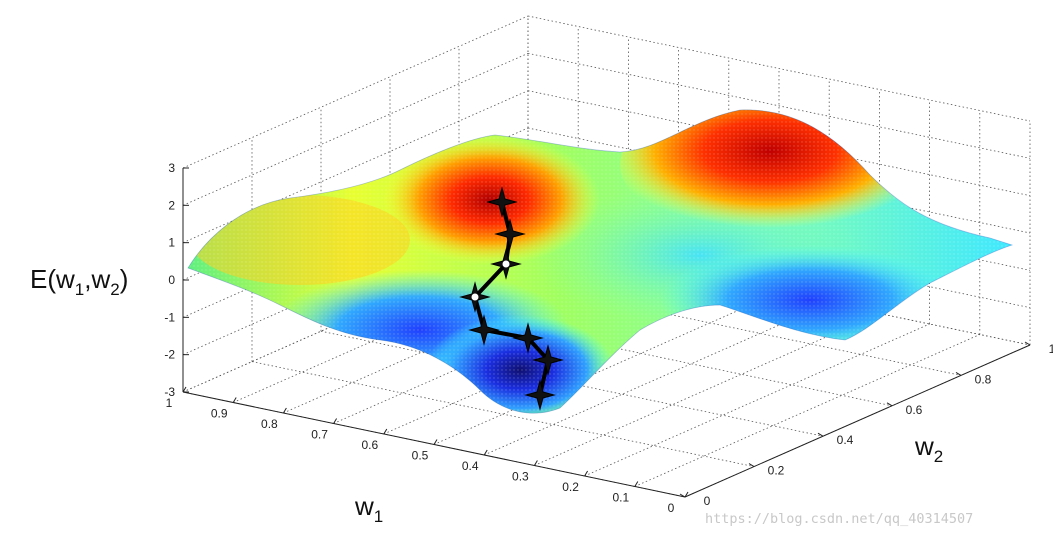 This screenshot has width=1053, height=537. I want to click on w1-tick-label: 0.4, so click(470, 466).